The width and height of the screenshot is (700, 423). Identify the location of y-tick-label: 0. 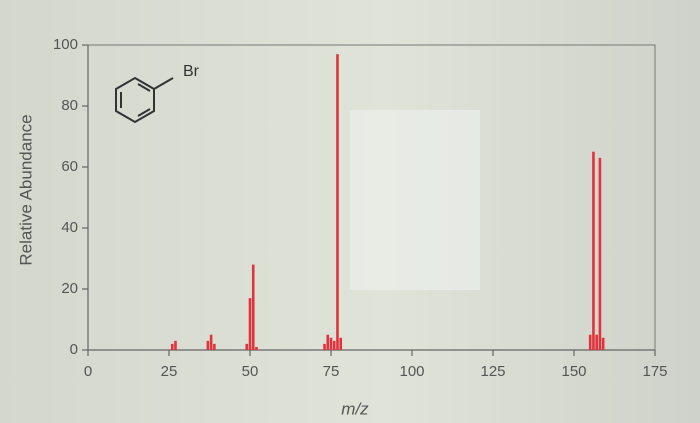
(74, 349).